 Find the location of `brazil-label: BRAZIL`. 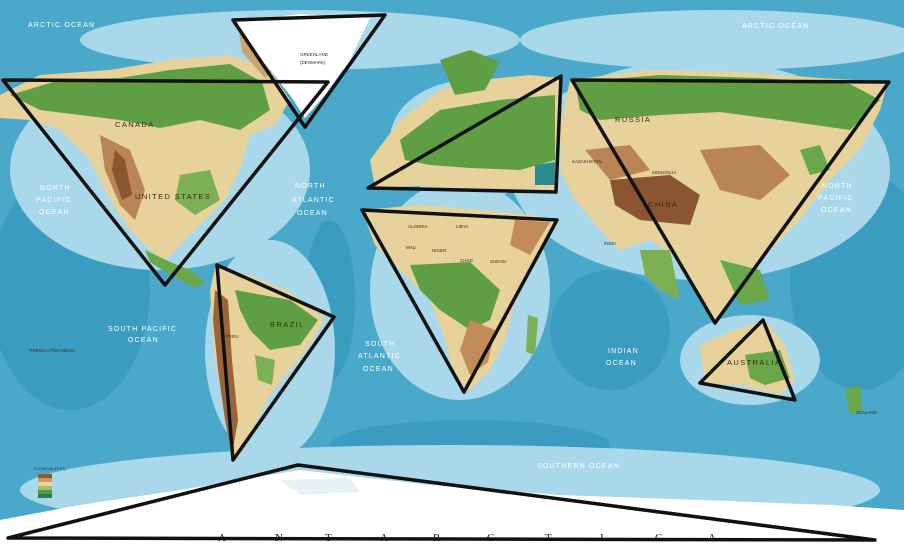

brazil-label: BRAZIL is located at coordinates (287, 324).